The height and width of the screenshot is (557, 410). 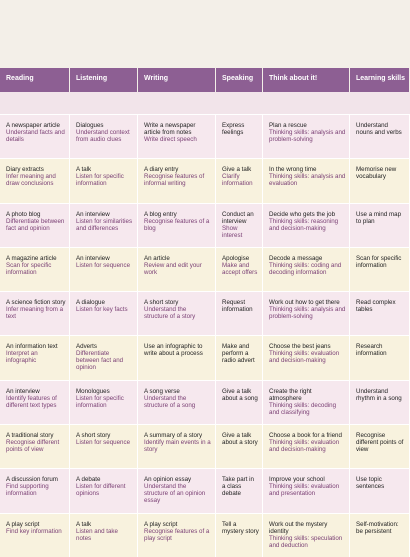 What do you see at coordinates (104, 535) in the screenshot?
I see `table-cell: A talk Listen and take notes` at bounding box center [104, 535].